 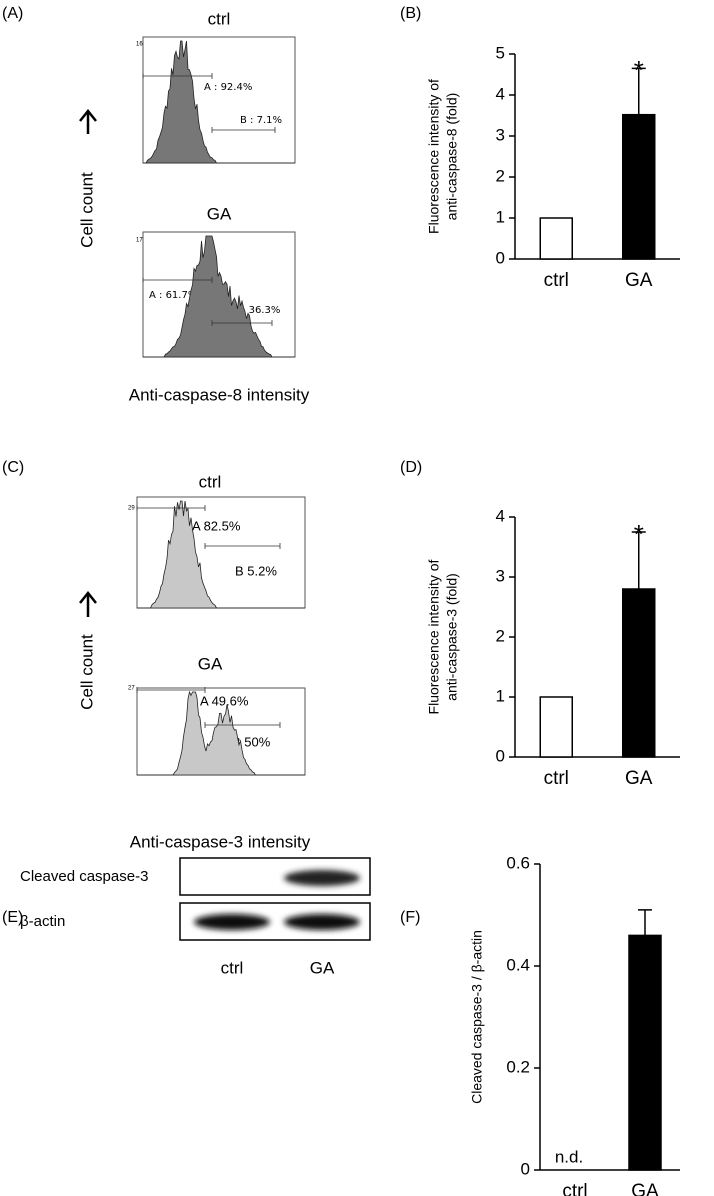 What do you see at coordinates (410, 13) in the screenshot?
I see `panel-label: (B)` at bounding box center [410, 13].